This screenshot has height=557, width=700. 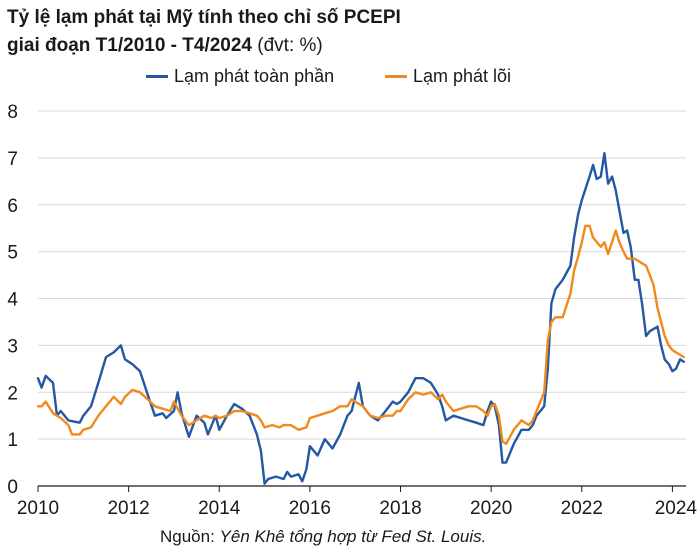 What do you see at coordinates (676, 508) in the screenshot?
I see `x-tick-label: 2024` at bounding box center [676, 508].